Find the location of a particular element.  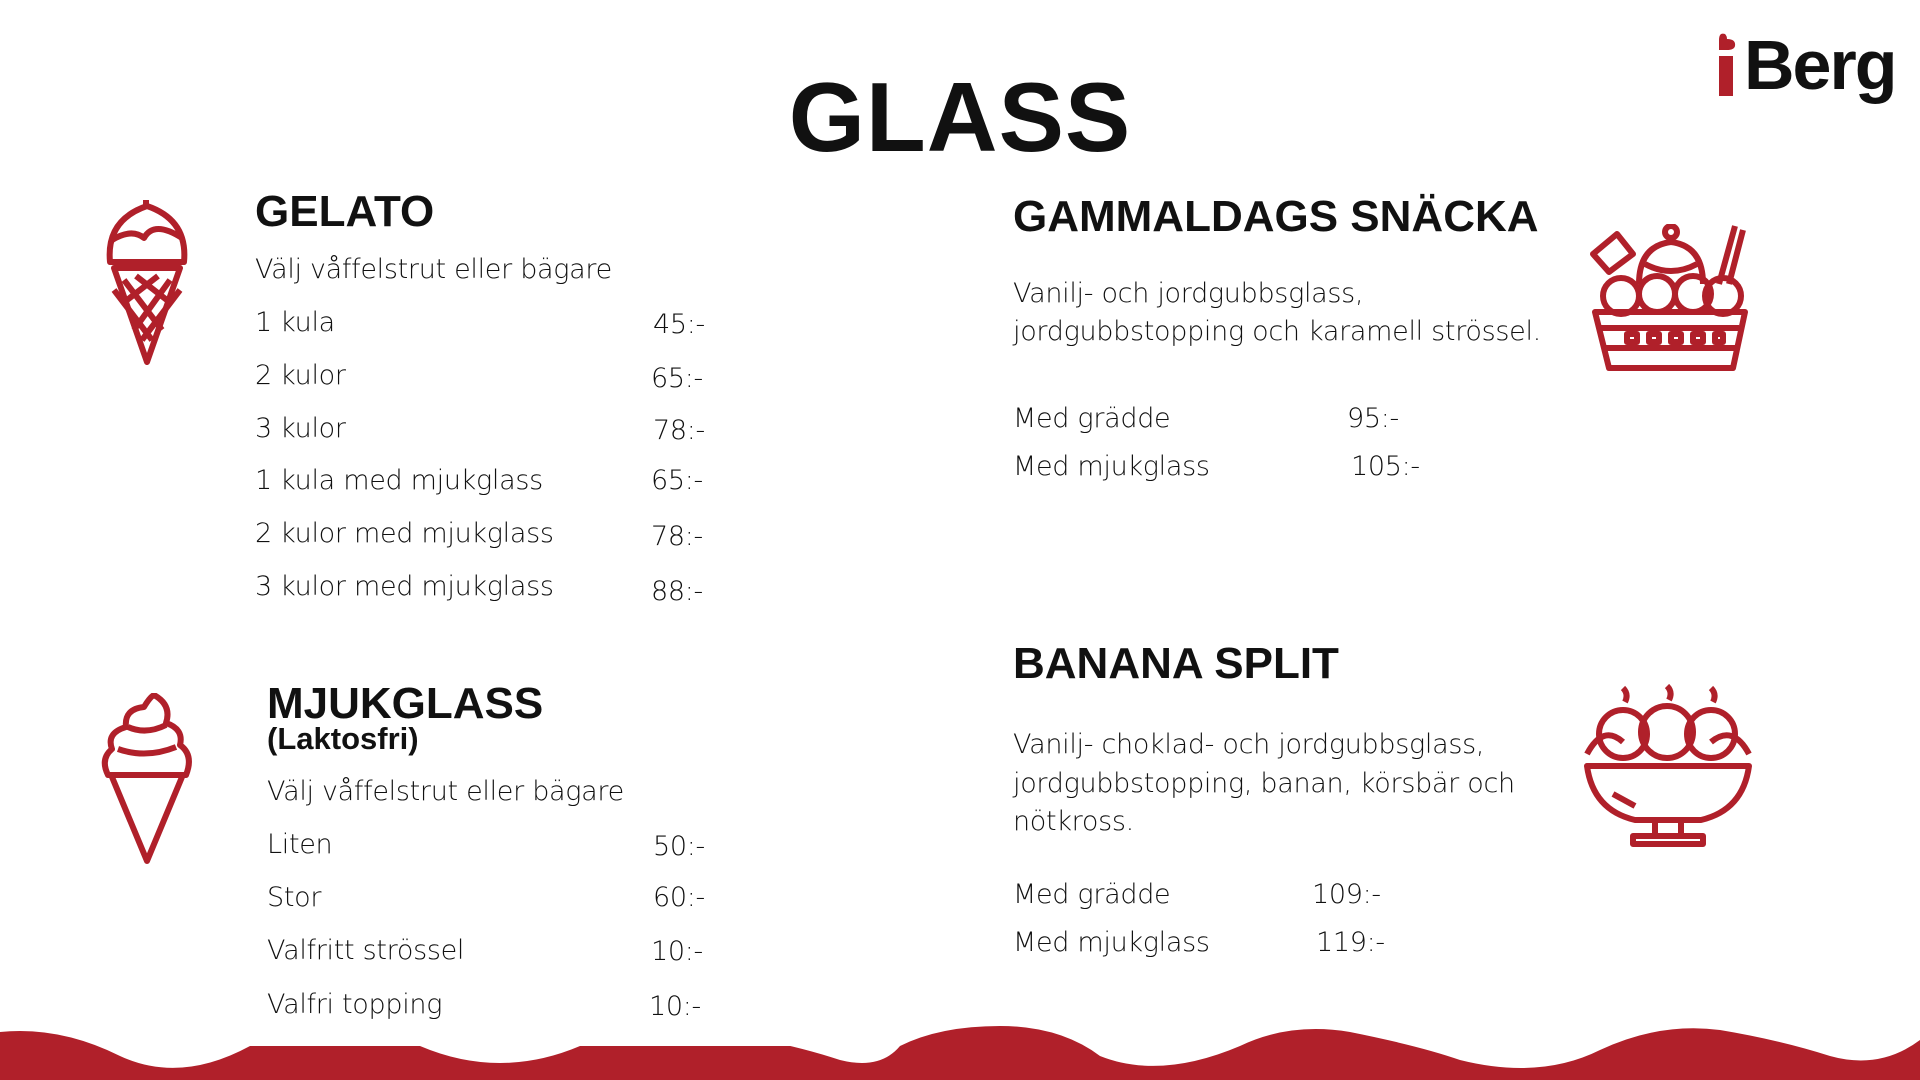

item-name: 1 kula med mjukglass is located at coordinates (399, 480).